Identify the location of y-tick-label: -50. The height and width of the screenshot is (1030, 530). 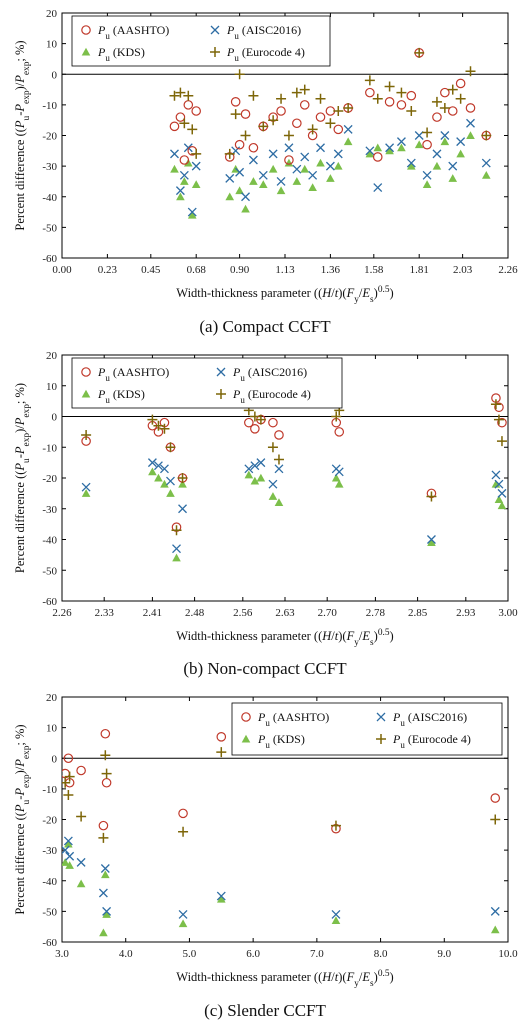
(49, 228).